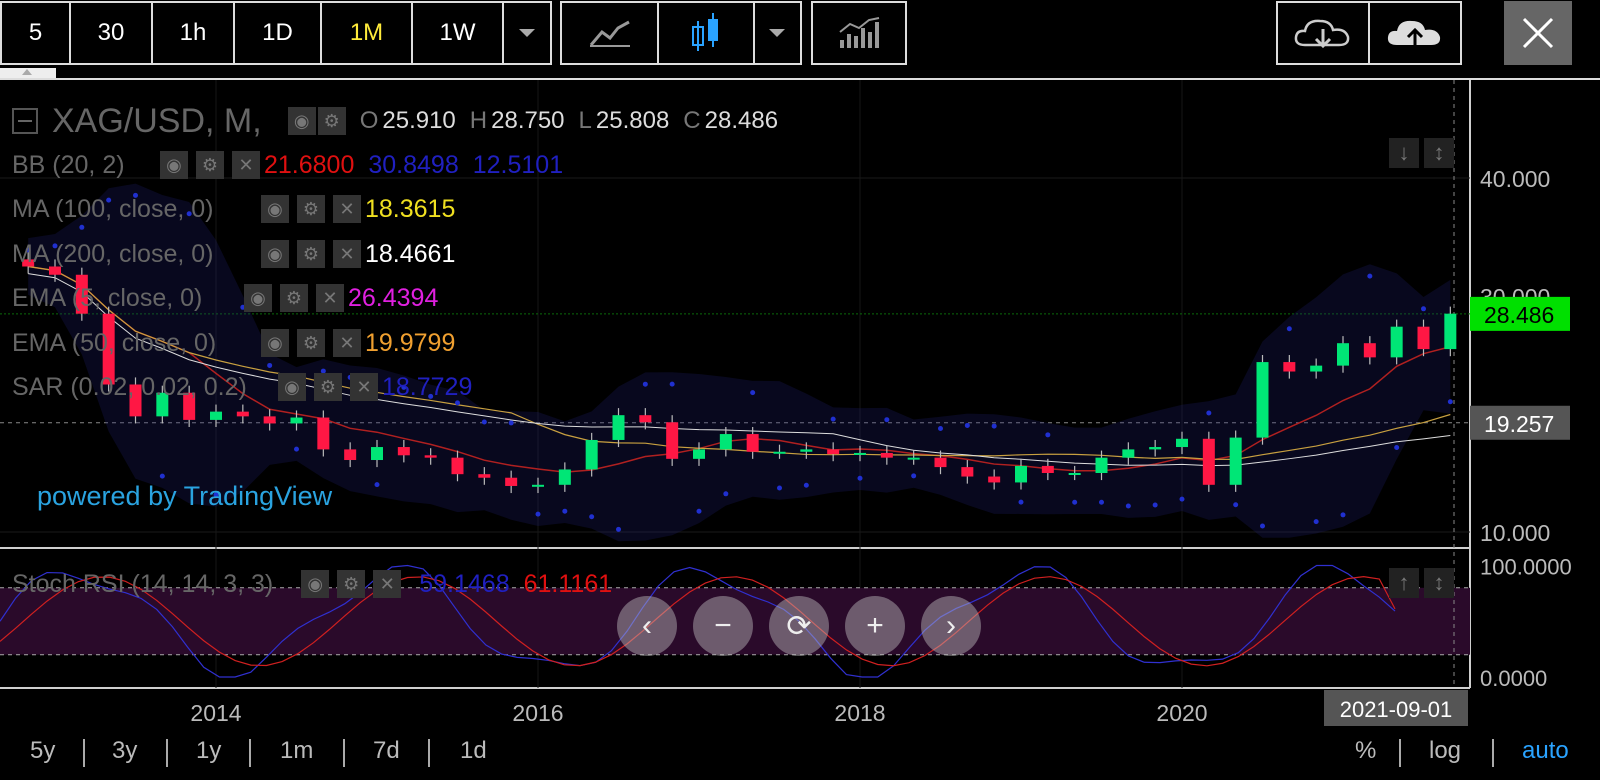 The image size is (1600, 780). I want to click on crosshair-price-label: 19.257, so click(1519, 424).